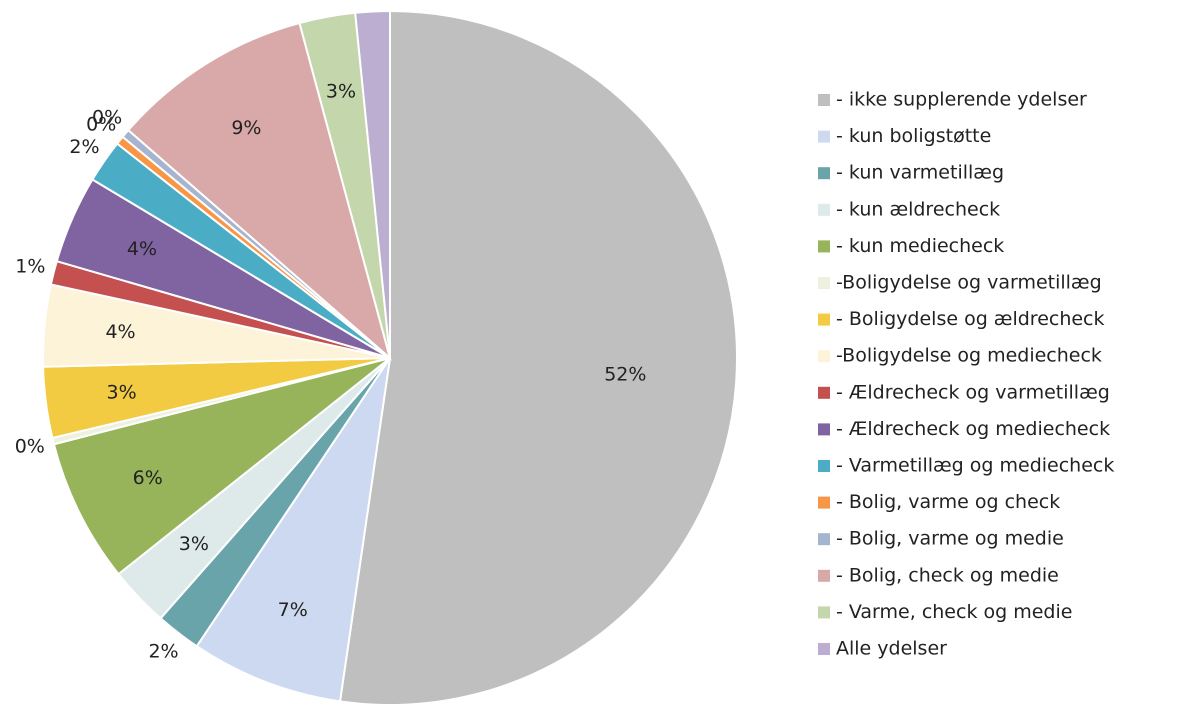  What do you see at coordinates (625, 375) in the screenshot?
I see `data-label: 52%` at bounding box center [625, 375].